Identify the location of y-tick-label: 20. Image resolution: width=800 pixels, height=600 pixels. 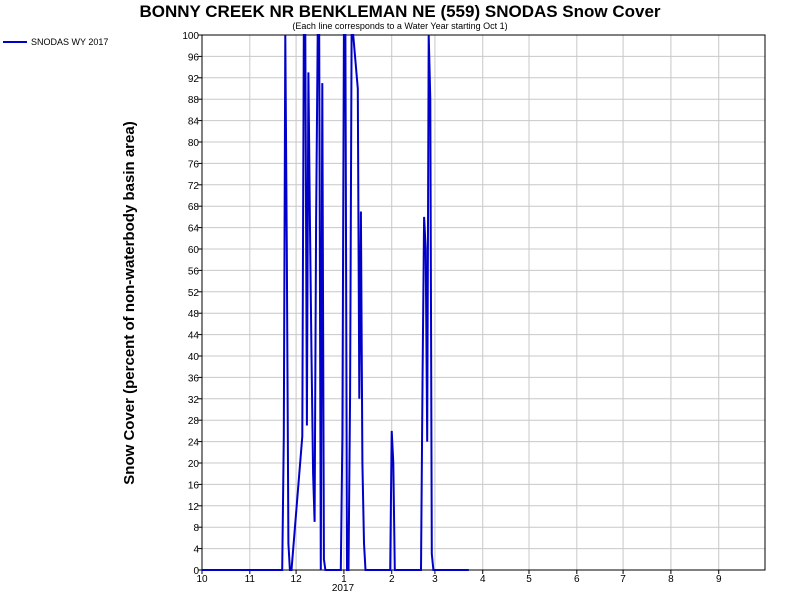
(194, 464).